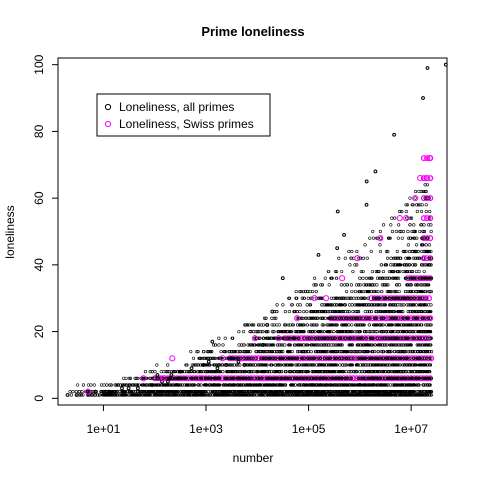  I want to click on x-tick-label-3: 1e+07, so click(411, 429).